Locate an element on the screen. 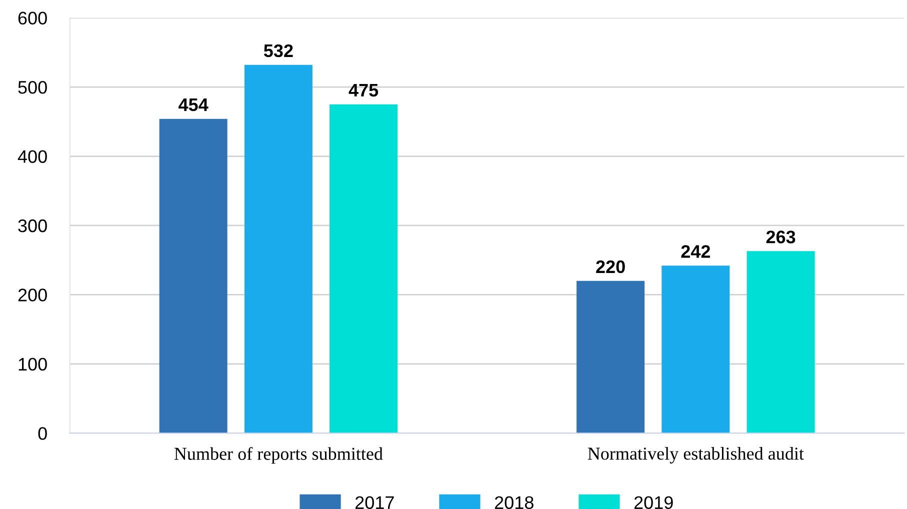 This screenshot has height=509, width=907. x-tick-label: Number of reports submitted is located at coordinates (278, 455).